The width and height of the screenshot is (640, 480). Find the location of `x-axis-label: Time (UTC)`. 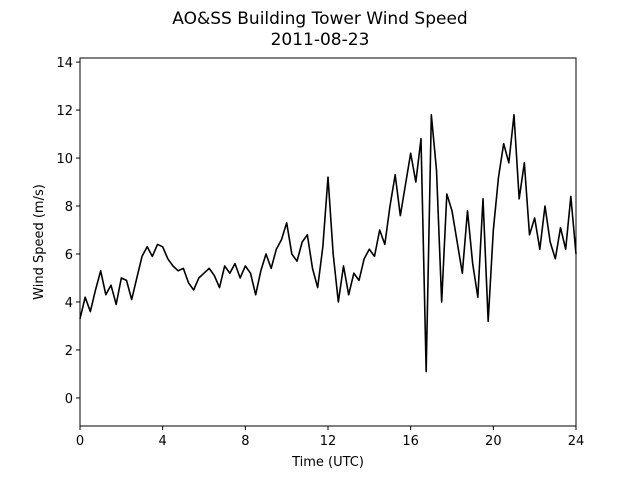

x-axis-label: Time (UTC) is located at coordinates (327, 462).